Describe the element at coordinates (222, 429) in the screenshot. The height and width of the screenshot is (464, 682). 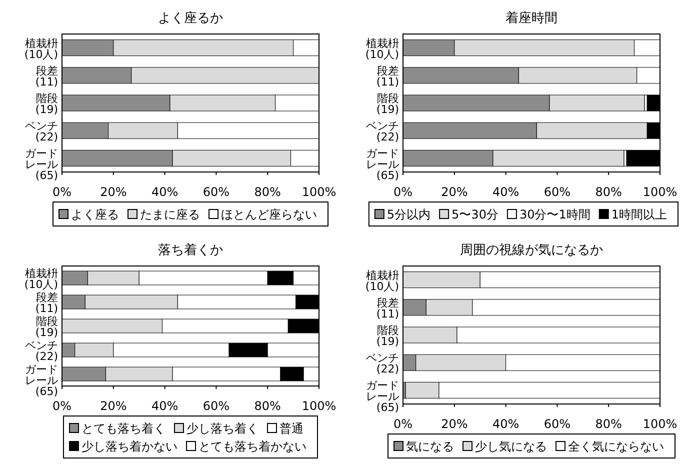
I see `legend-label: 少し落ち着く` at that location.